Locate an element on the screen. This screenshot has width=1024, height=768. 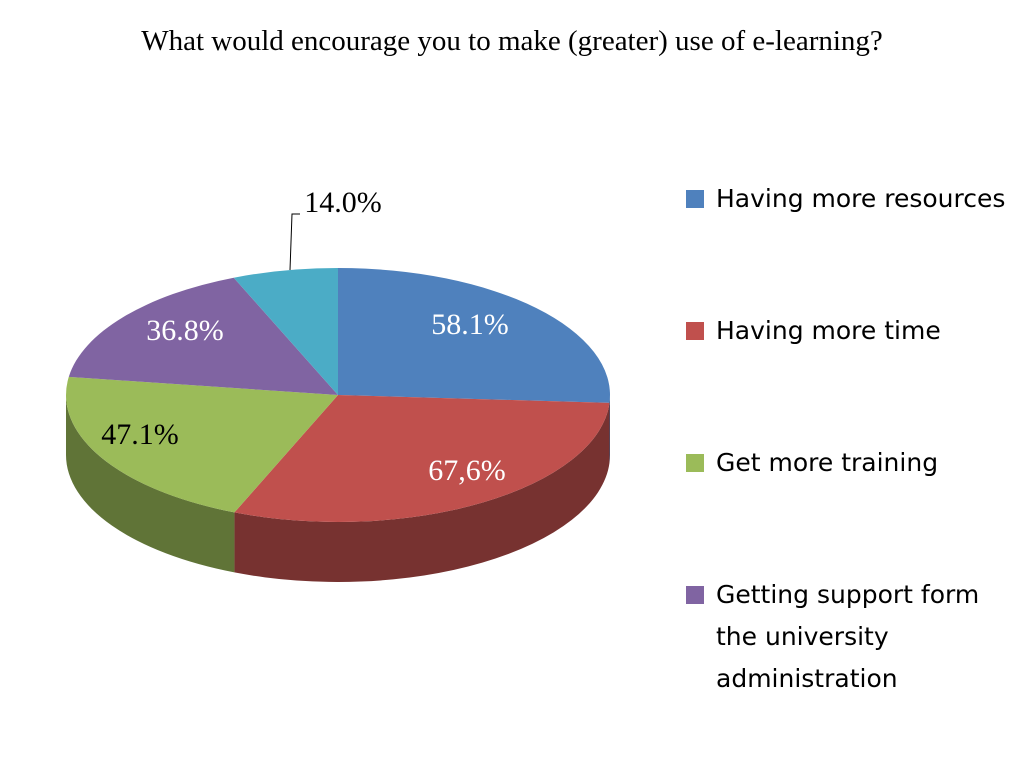
data-label: 67,6% is located at coordinates (467, 470).